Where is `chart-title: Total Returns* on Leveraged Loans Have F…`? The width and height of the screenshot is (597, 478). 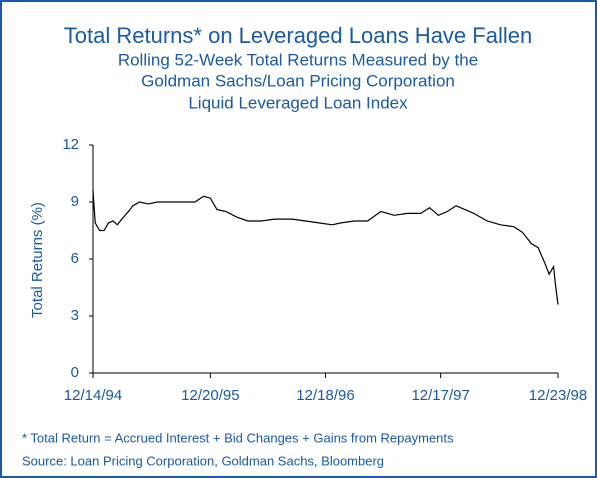
chart-title: Total Returns* on Leveraged Loans Have F… is located at coordinates (298, 35).